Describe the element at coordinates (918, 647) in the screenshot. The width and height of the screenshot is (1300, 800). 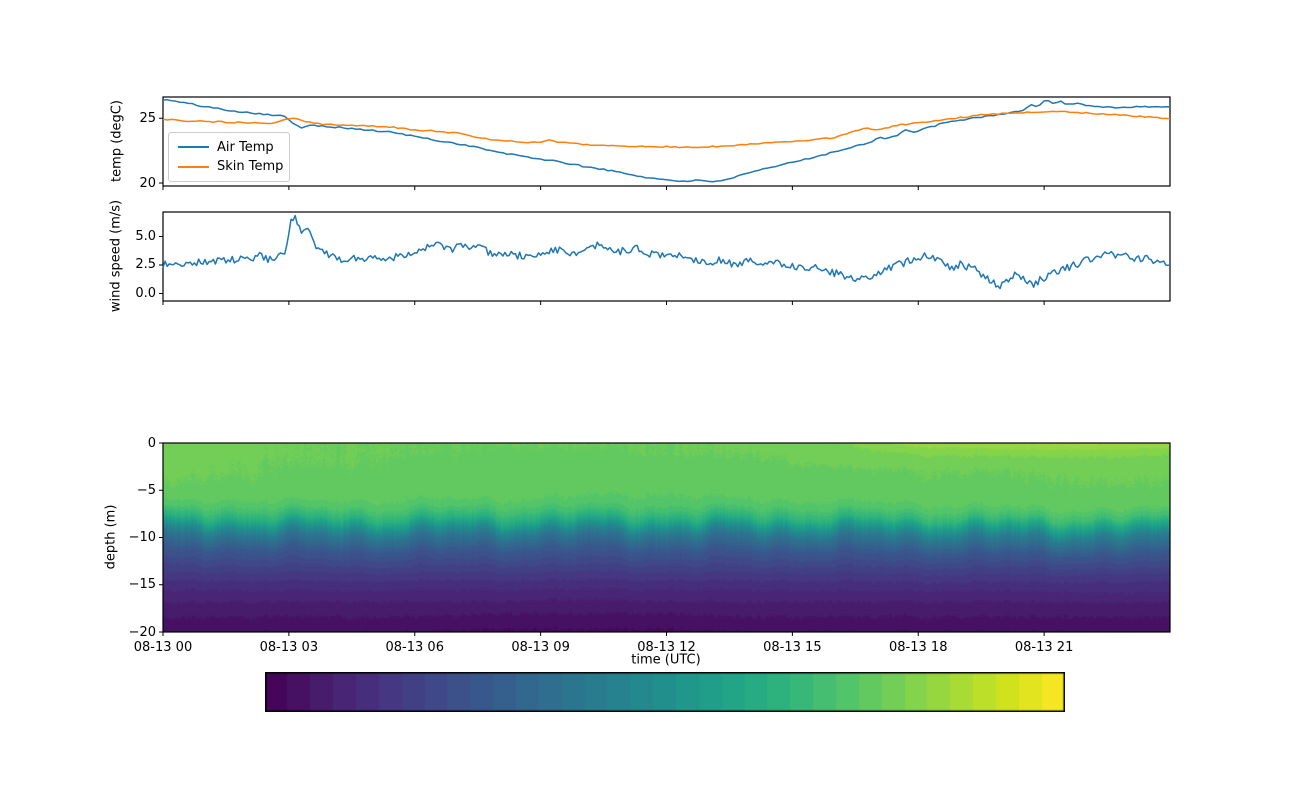
I see `time-tick-label: 08-13 18` at that location.